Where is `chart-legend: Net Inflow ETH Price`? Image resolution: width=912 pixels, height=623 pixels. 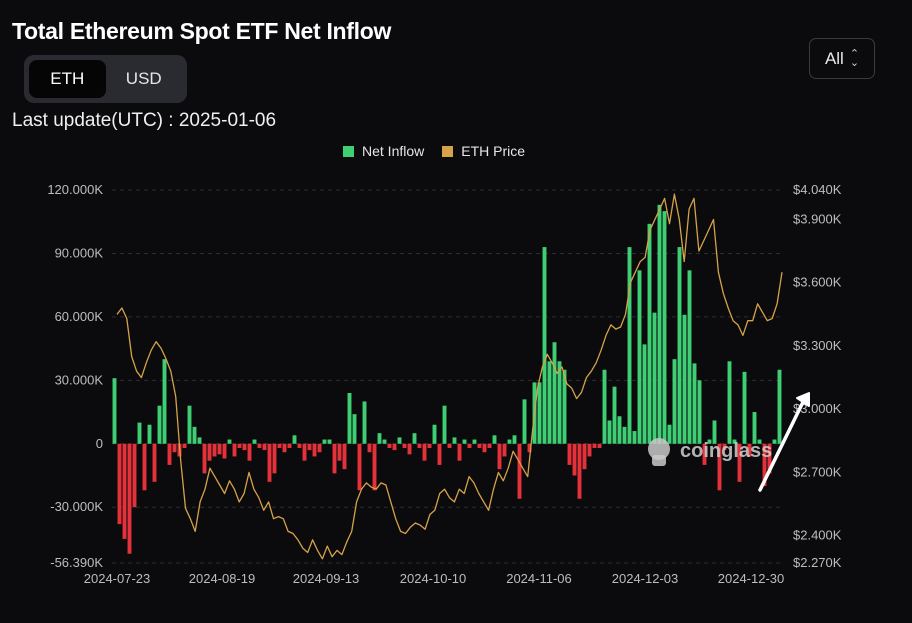 chart-legend: Net Inflow ETH Price is located at coordinates (434, 151).